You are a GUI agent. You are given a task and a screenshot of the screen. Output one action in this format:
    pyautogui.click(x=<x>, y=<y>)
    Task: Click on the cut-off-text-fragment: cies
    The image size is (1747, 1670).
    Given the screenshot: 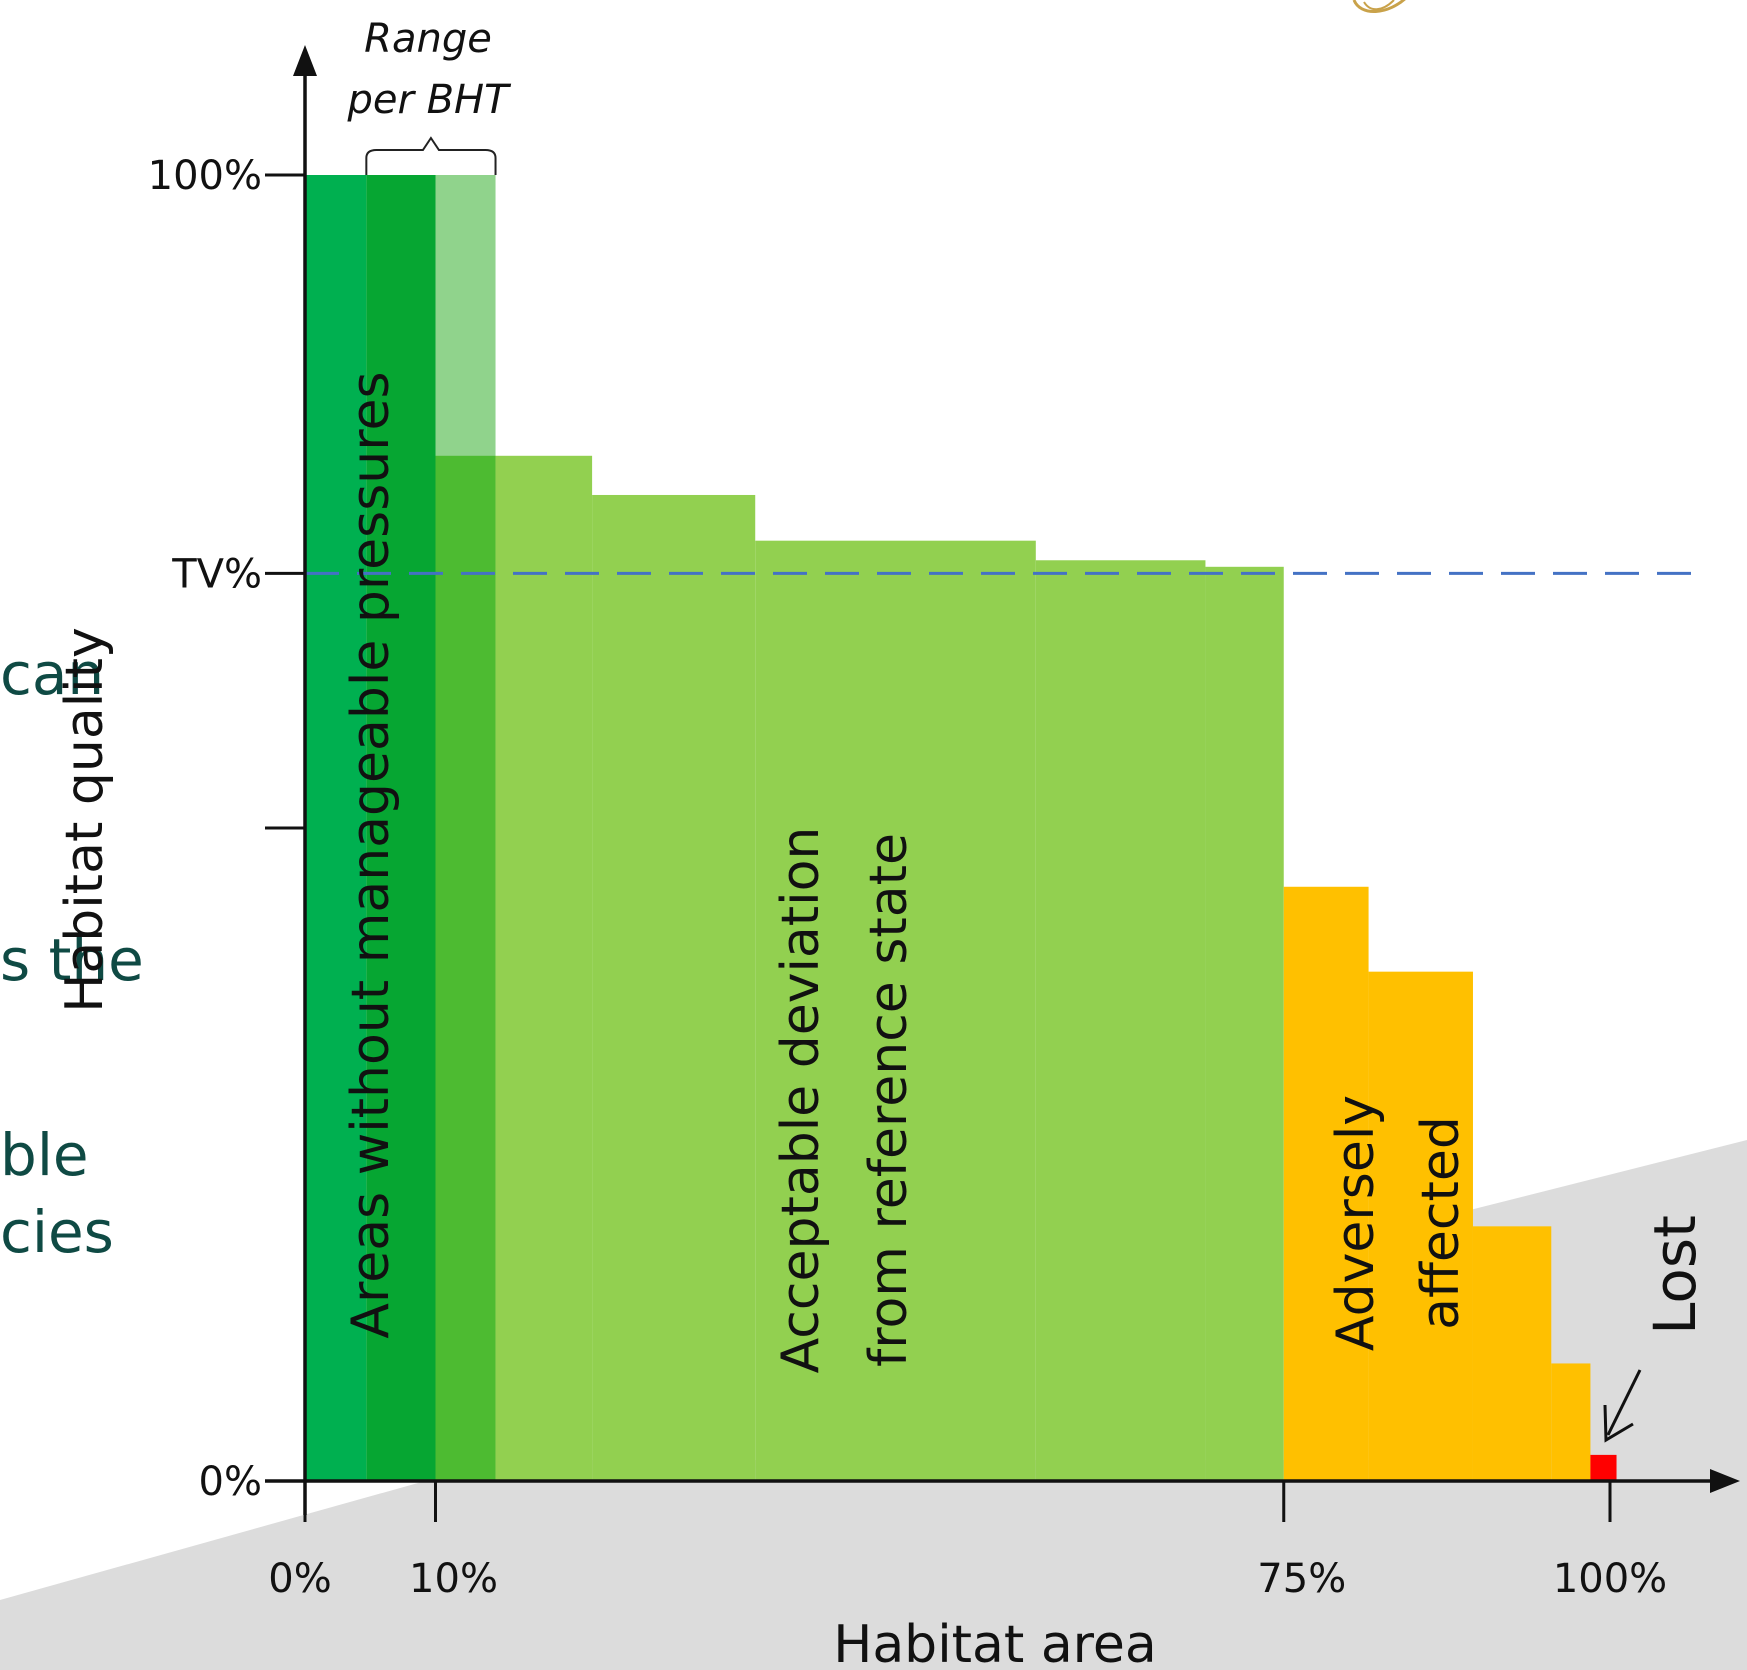 What is the action you would take?
    pyautogui.click(x=57, y=1232)
    